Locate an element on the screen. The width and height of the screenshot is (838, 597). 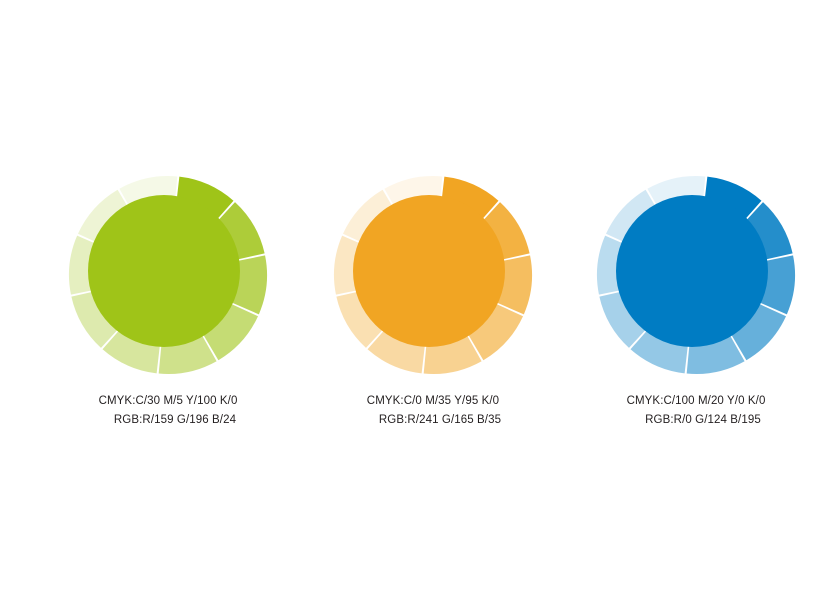
color-wheel-green is located at coordinates (168, 275).